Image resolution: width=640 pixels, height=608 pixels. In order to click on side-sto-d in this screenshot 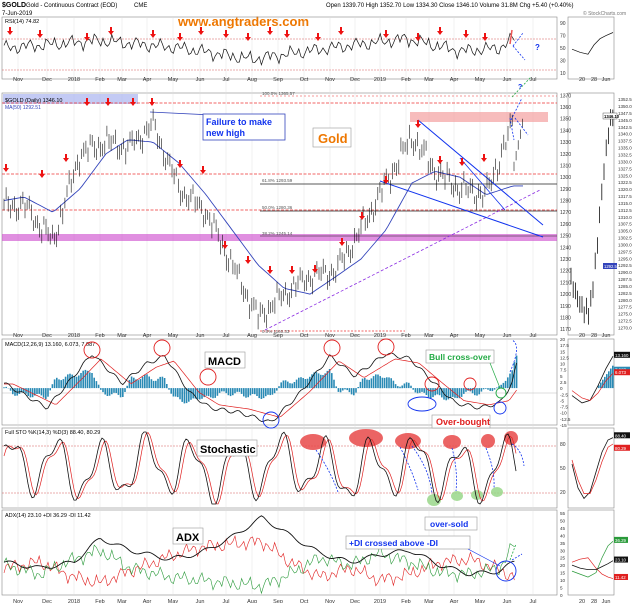, I will do `click(592, 469)`.